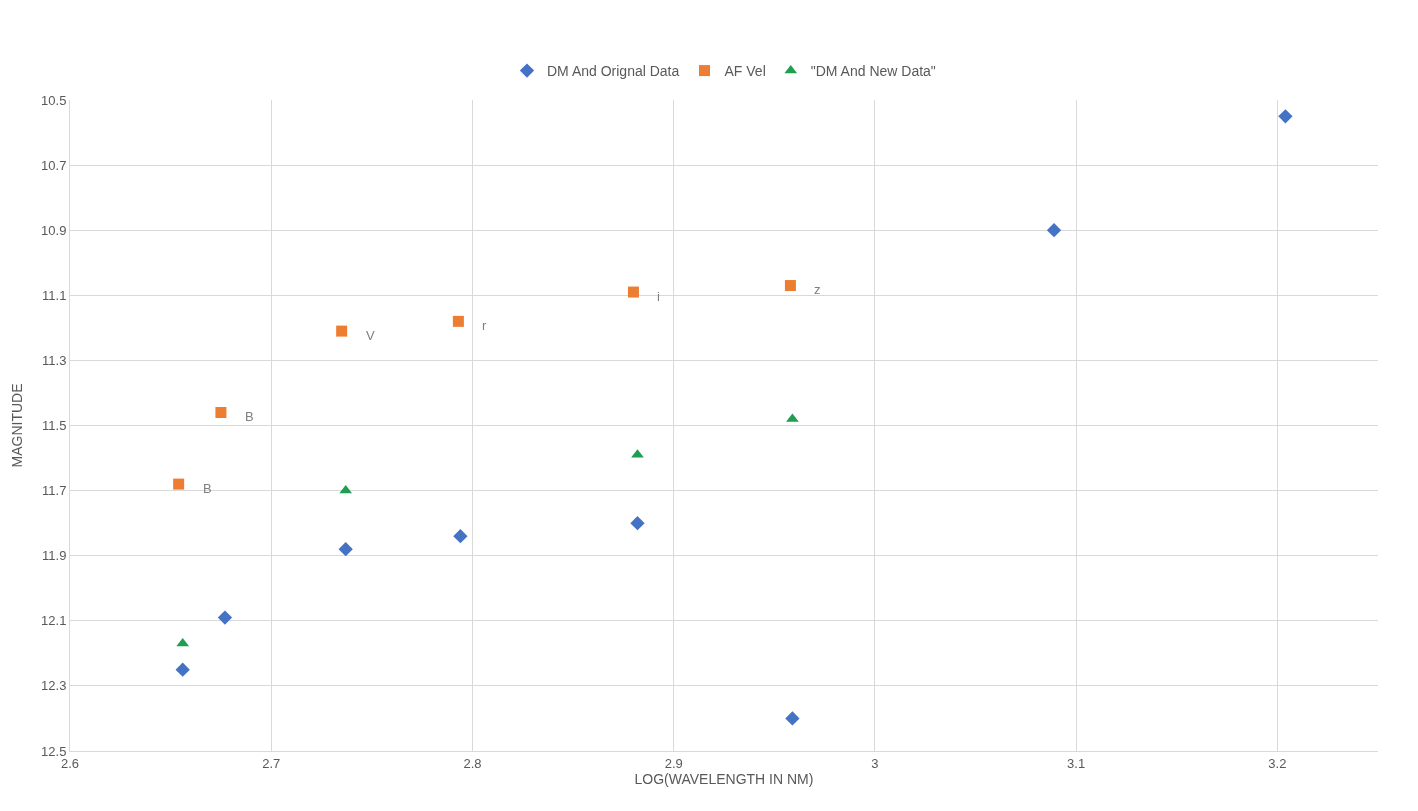 The width and height of the screenshot is (1418, 811). Describe the element at coordinates (54, 686) in the screenshot. I see `y-tick-label: 12.3` at that location.